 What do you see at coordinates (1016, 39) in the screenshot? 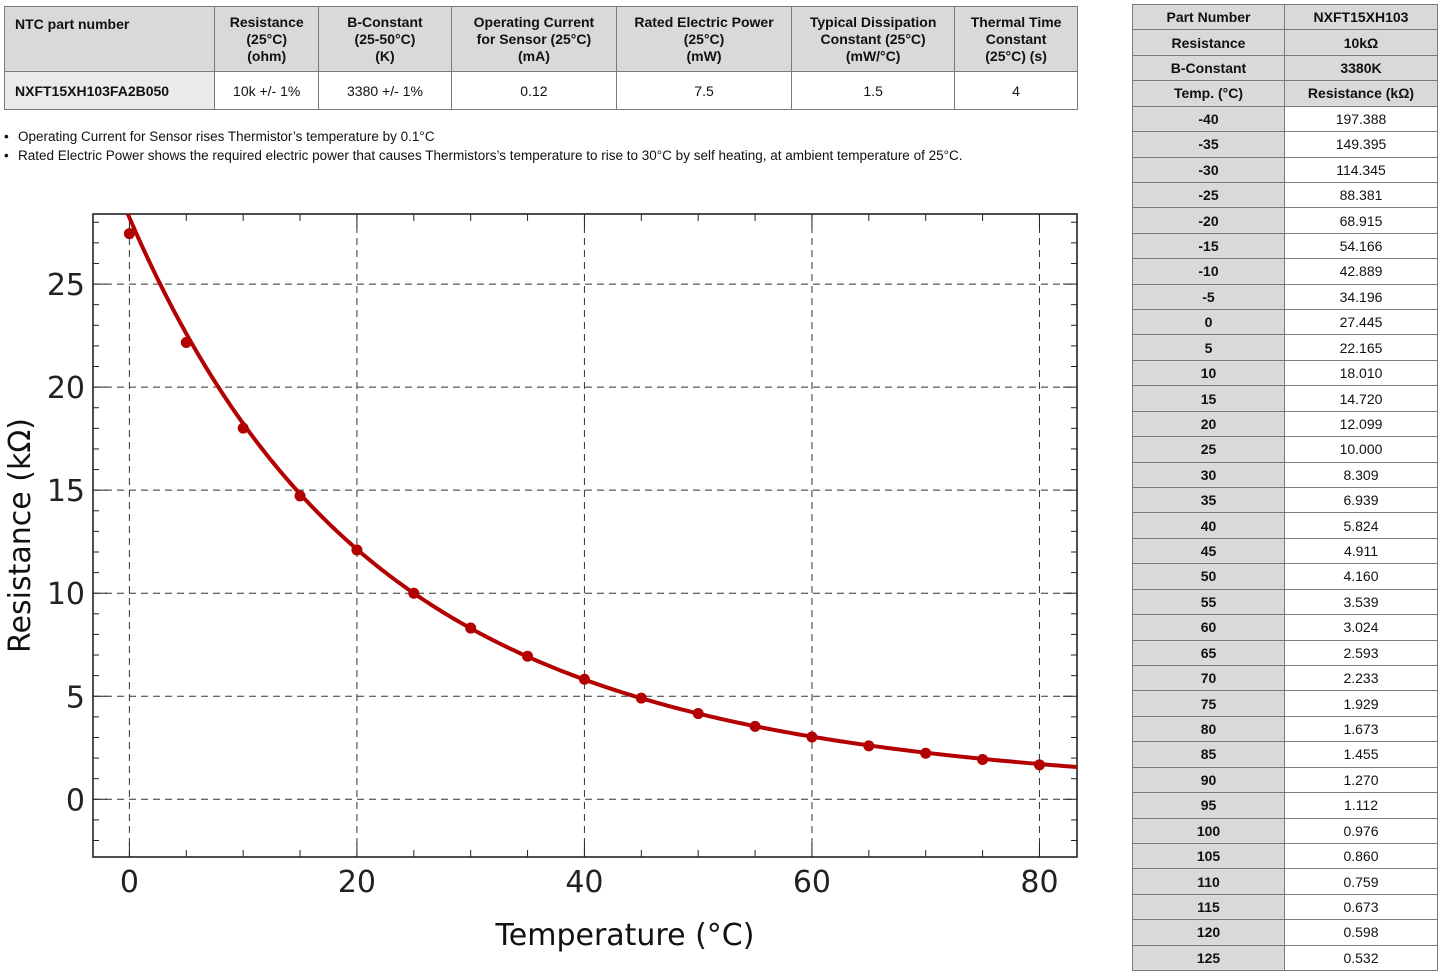
I see `spec-header-thermal-time: Thermal Time Constant (25°C) (s)` at bounding box center [1016, 39].